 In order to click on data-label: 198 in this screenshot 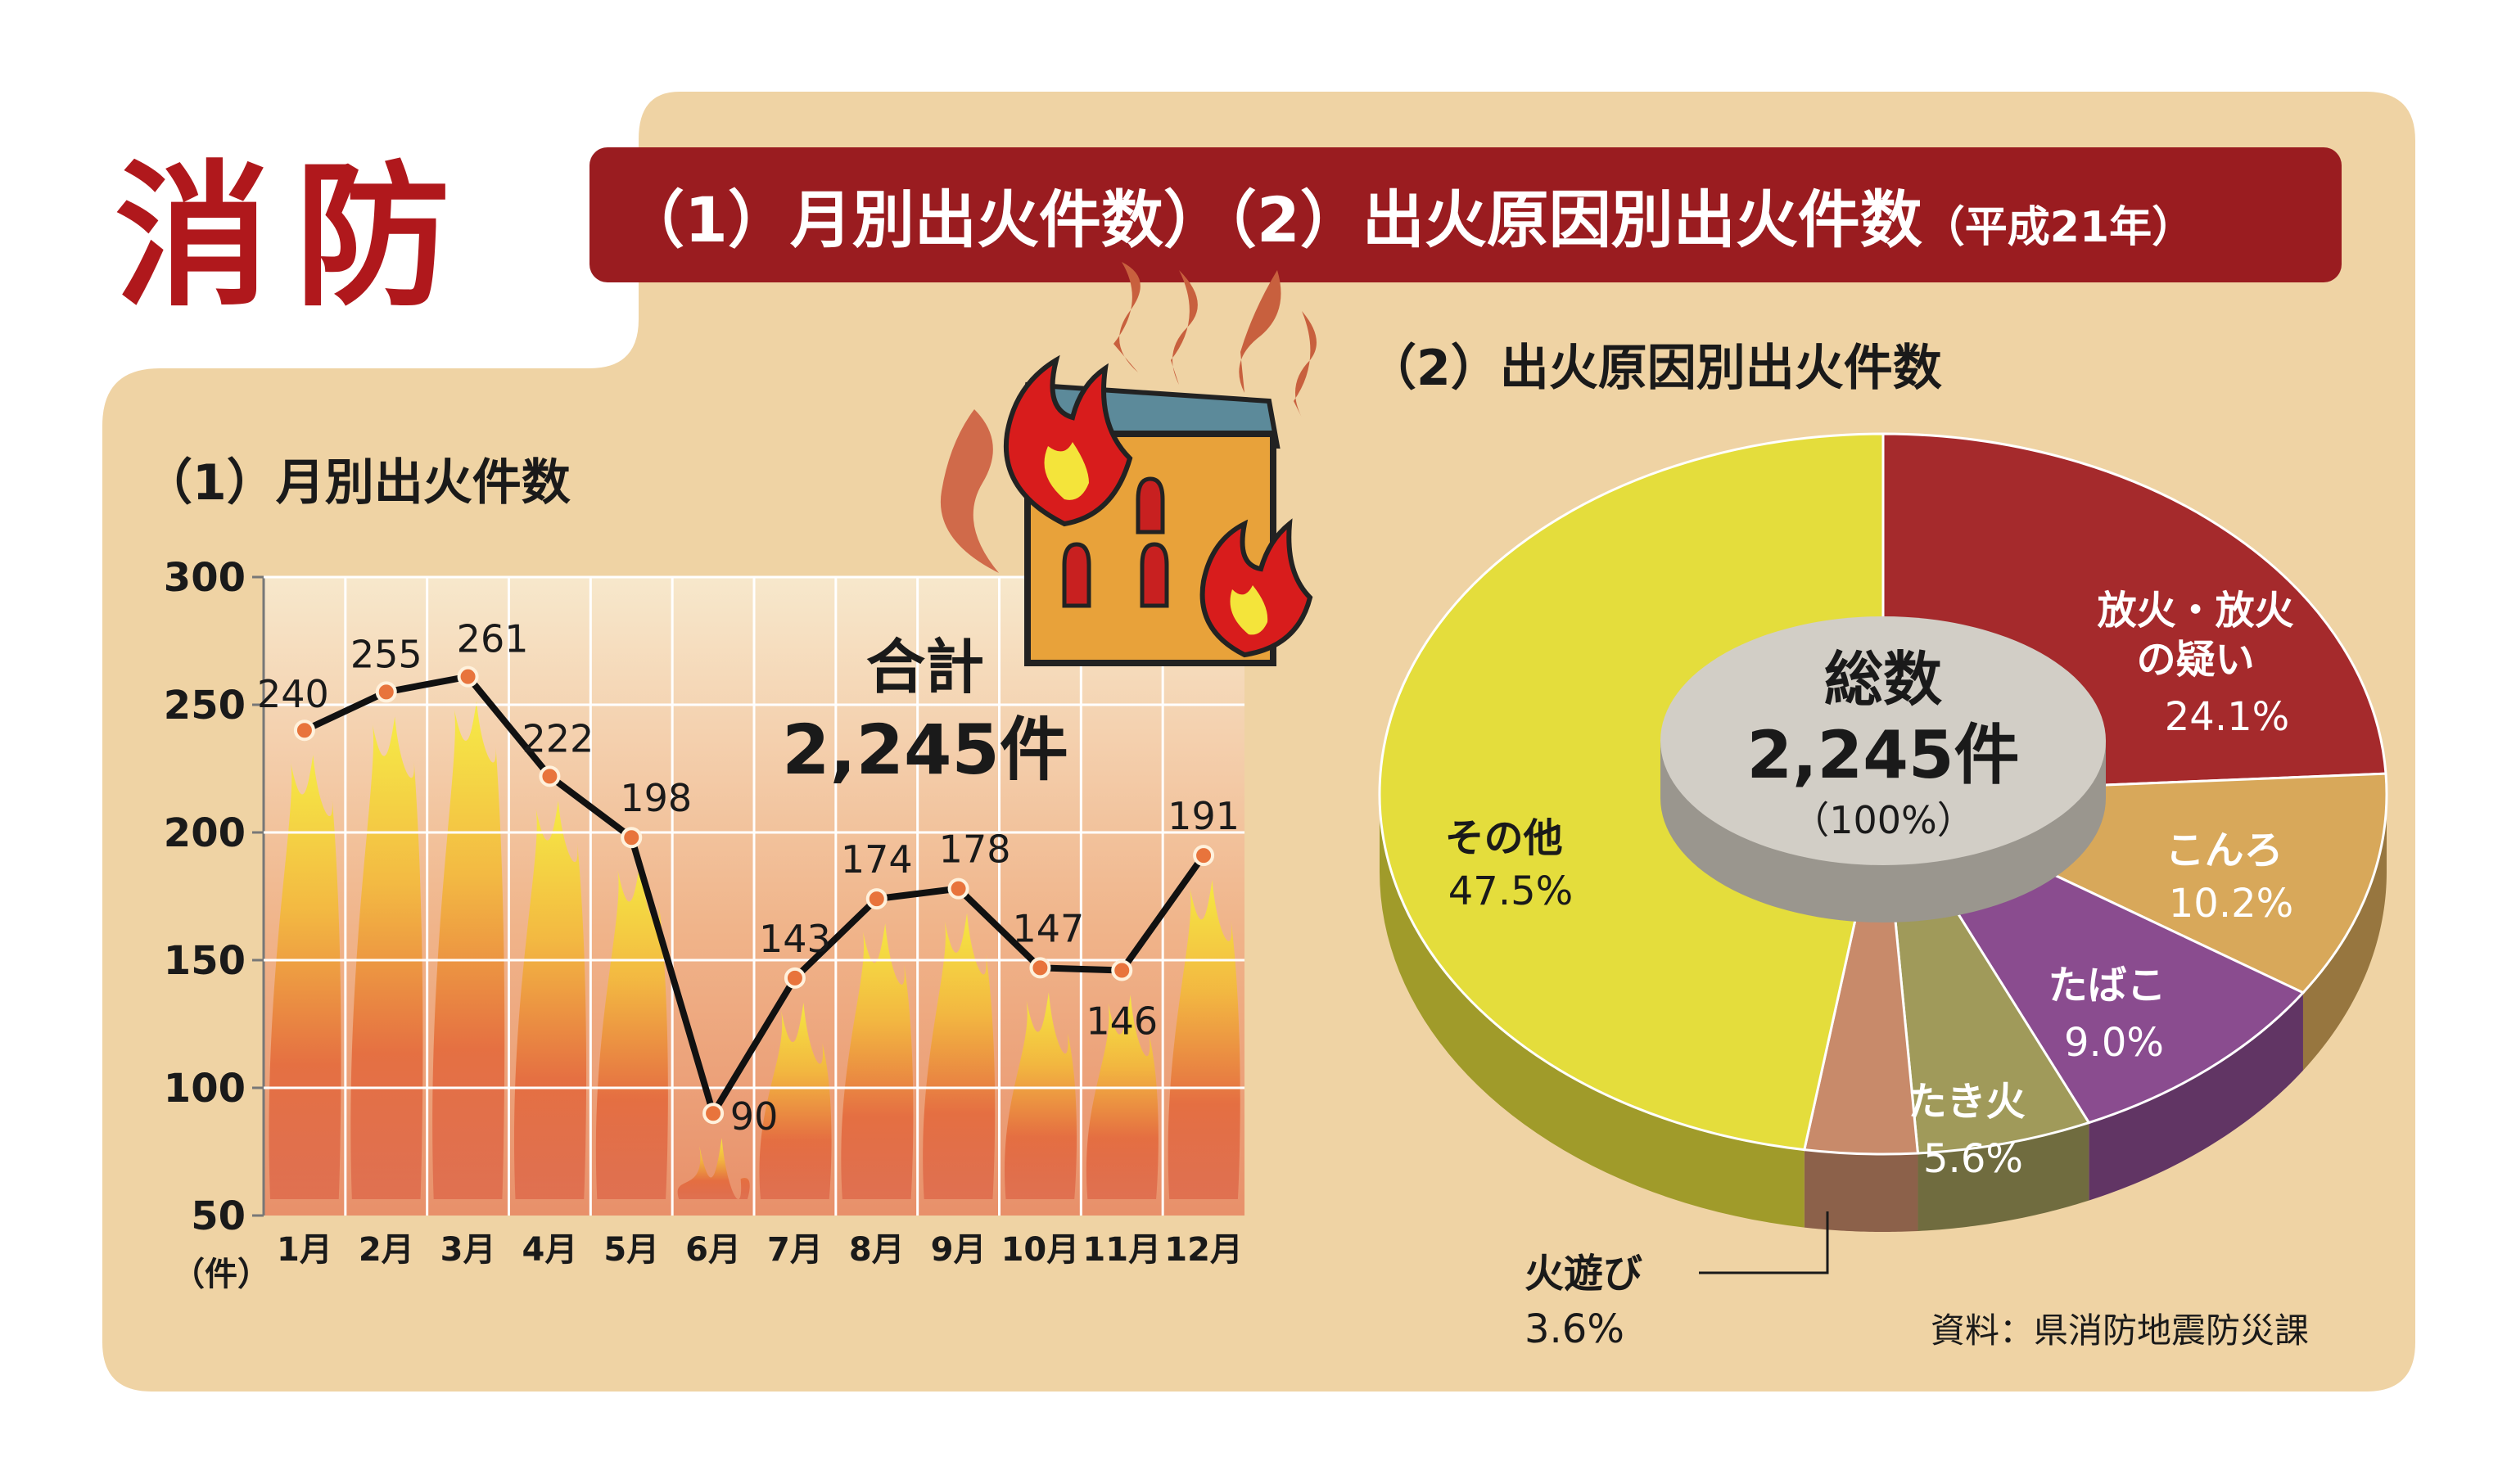, I will do `click(656, 798)`.